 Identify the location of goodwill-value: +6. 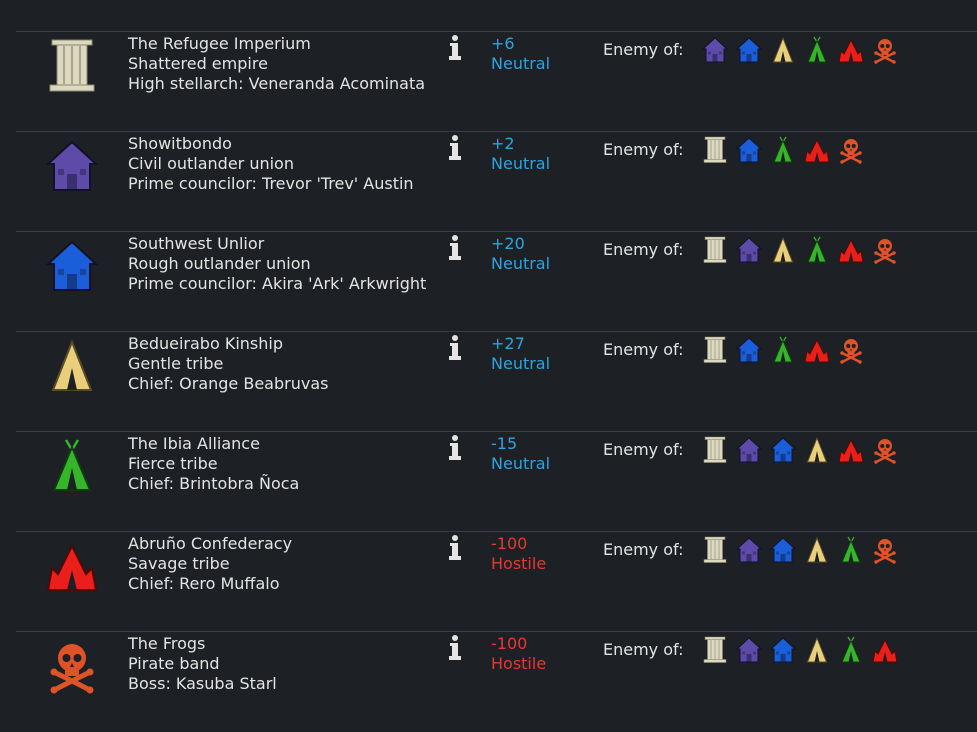
(503, 43).